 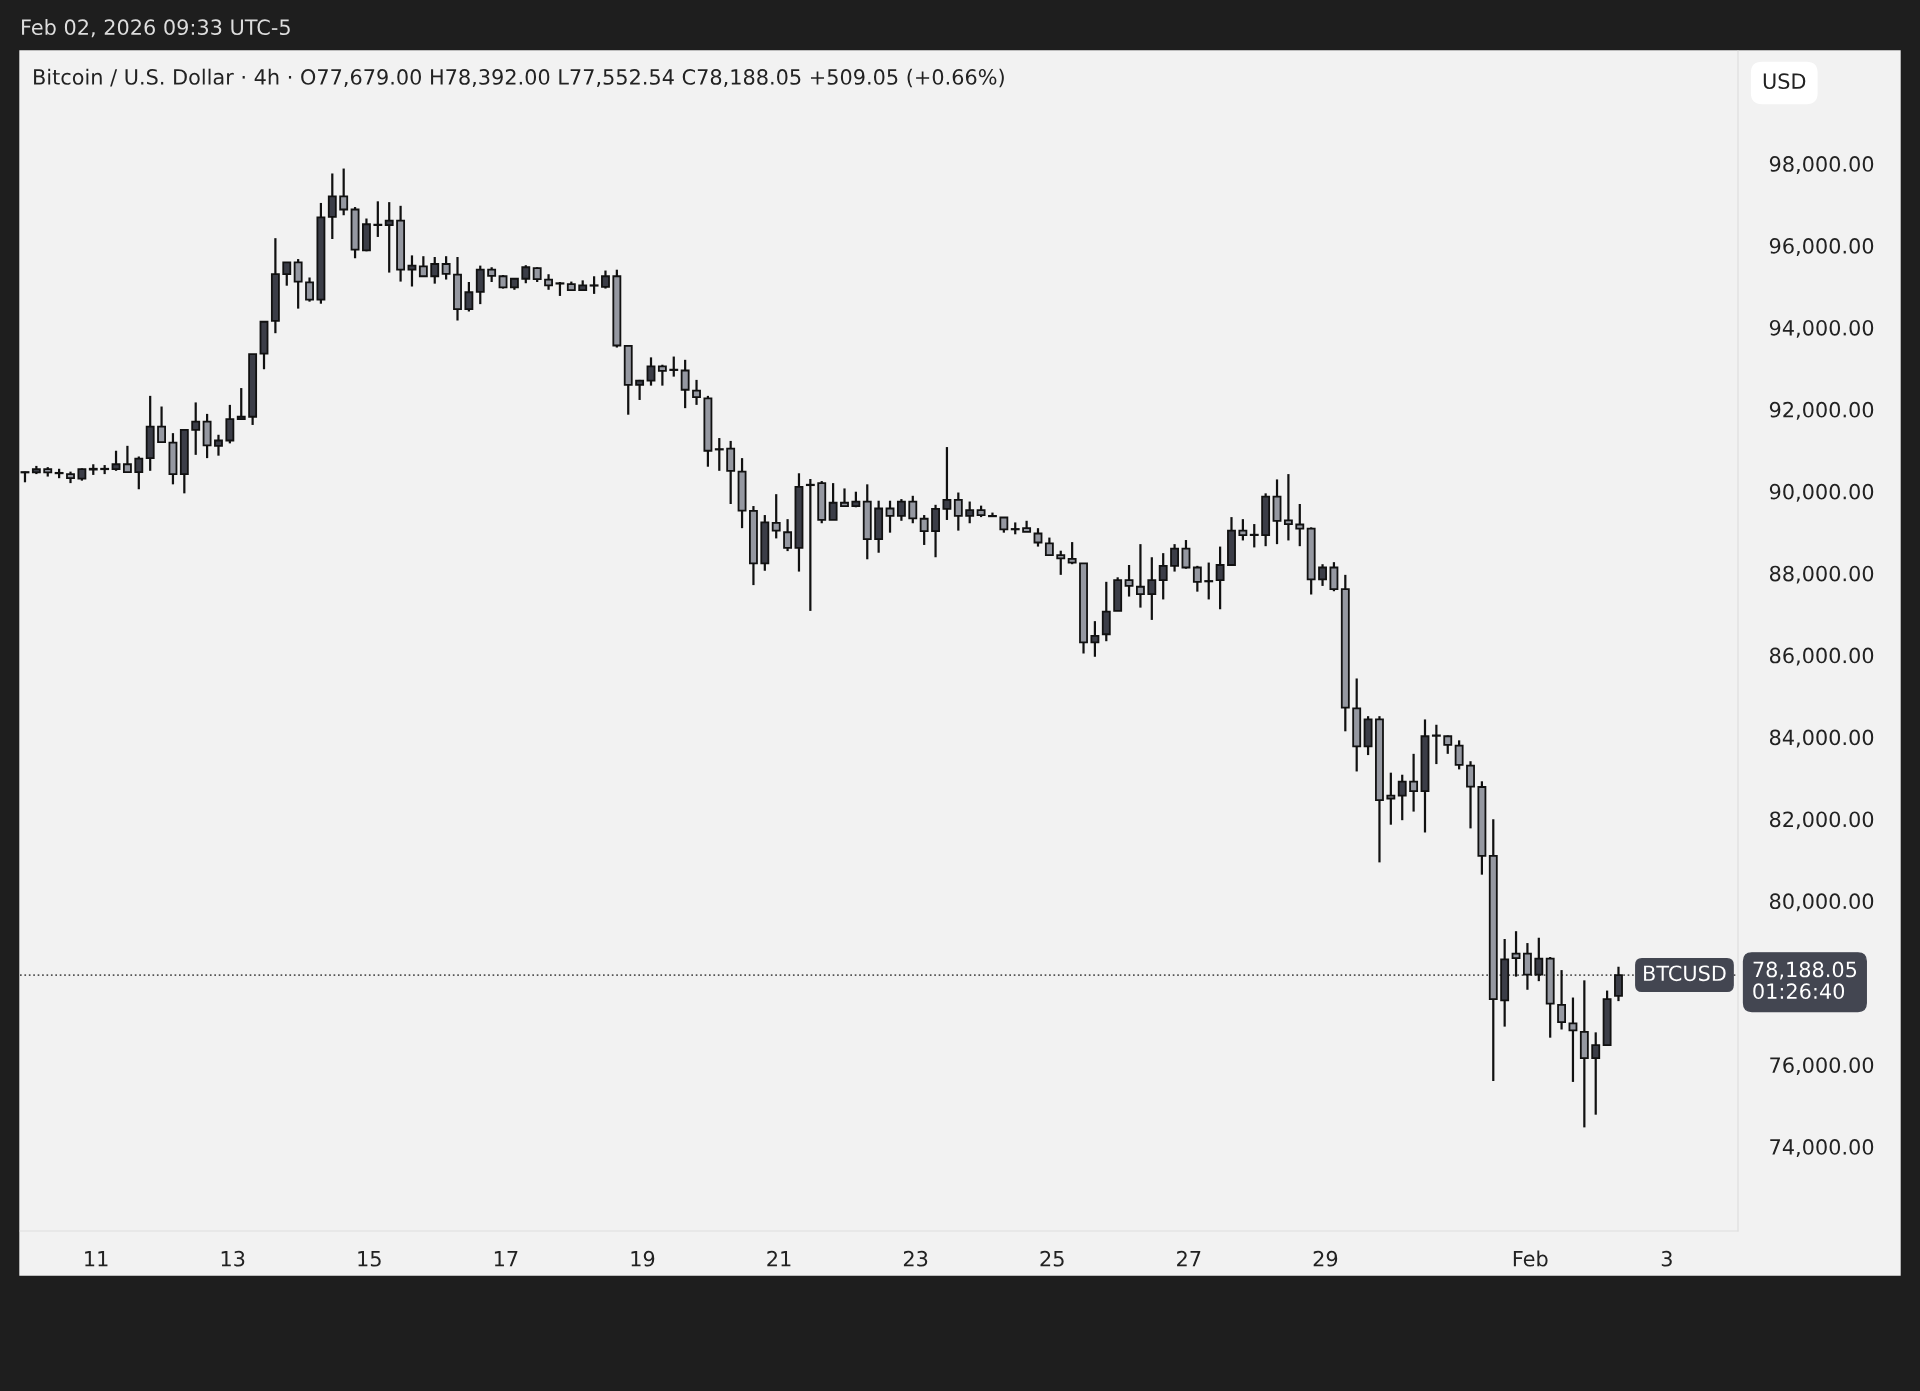 I want to click on y-tick-label: 86,000.00, so click(x=1821, y=656).